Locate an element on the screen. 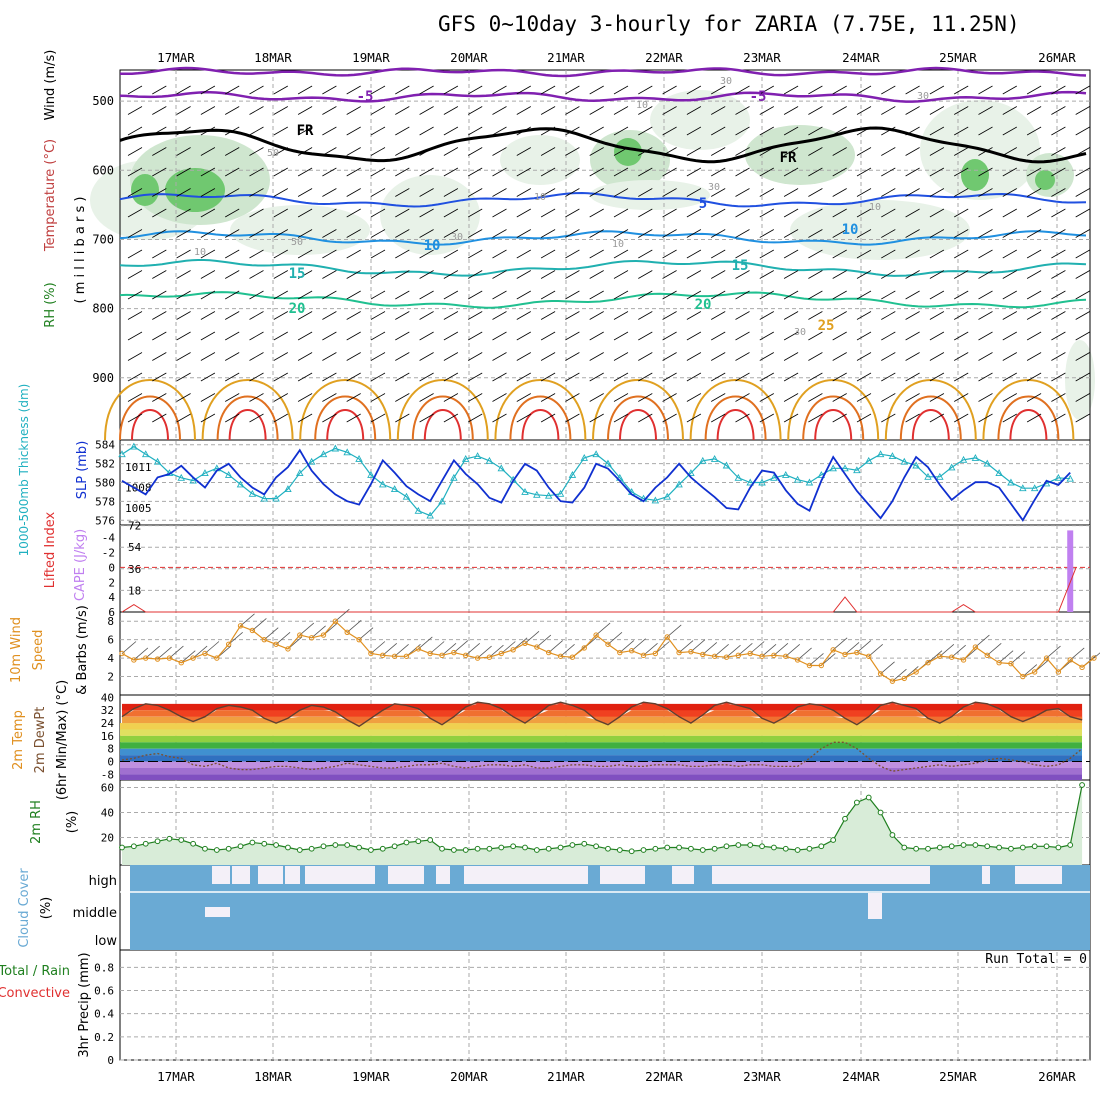 This screenshot has width=1100, height=1100. date-label-bottom: 25MAR is located at coordinates (958, 1076).